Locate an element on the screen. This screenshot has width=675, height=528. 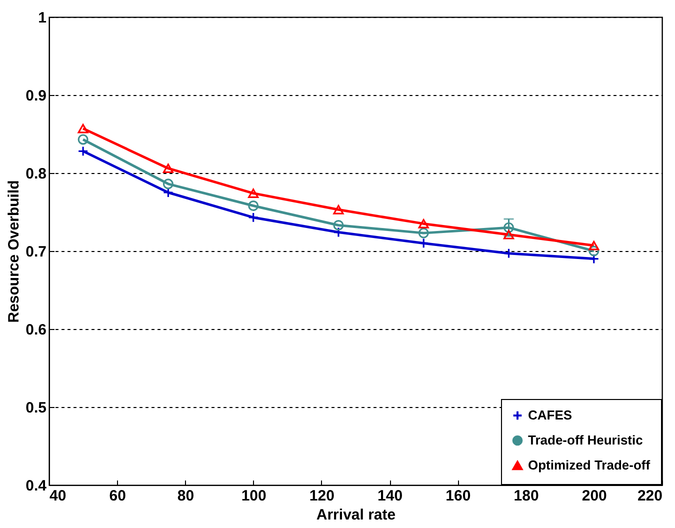
x-tick-label: 220 is located at coordinates (649, 496).